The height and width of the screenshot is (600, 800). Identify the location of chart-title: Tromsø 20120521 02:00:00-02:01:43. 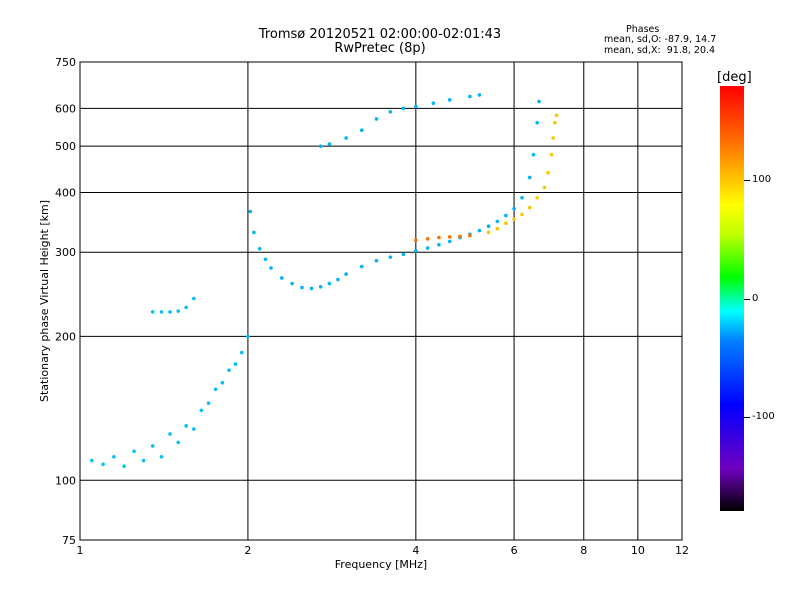
(380, 34).